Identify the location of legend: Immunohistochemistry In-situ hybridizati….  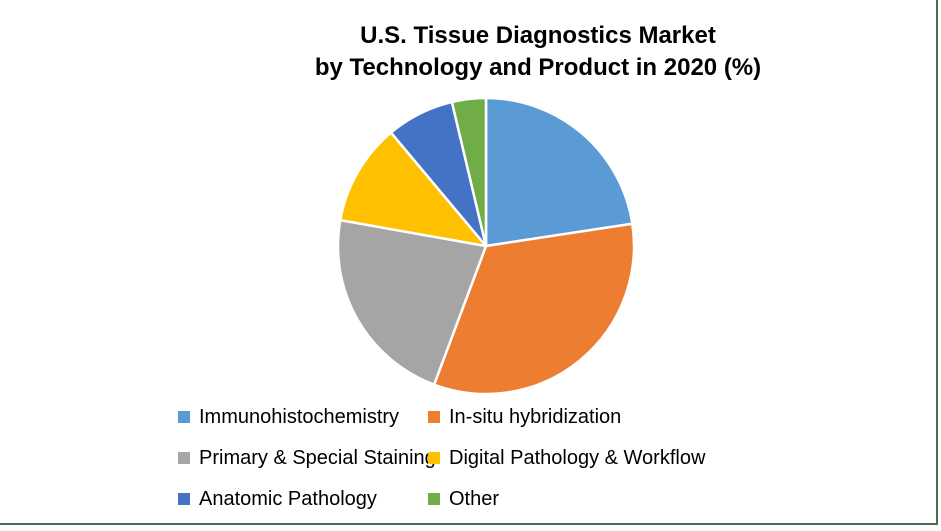
(441, 465).